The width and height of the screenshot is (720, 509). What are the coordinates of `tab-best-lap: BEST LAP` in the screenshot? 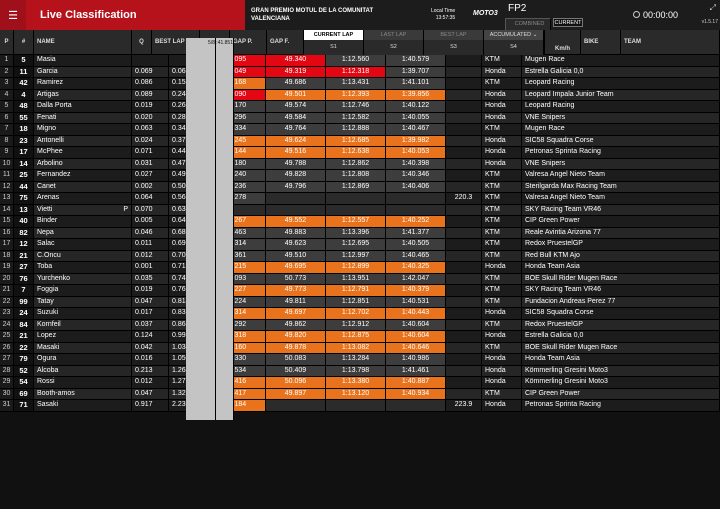 It's located at (454, 35).